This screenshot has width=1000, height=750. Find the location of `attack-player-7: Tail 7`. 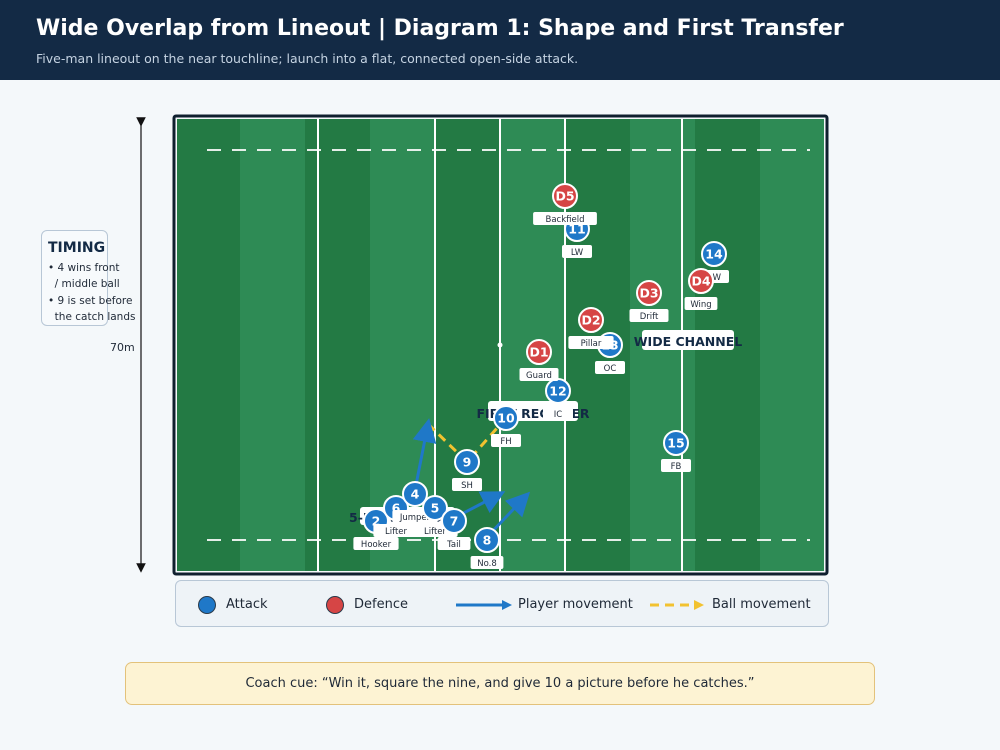

attack-player-7: Tail 7 is located at coordinates (454, 529).